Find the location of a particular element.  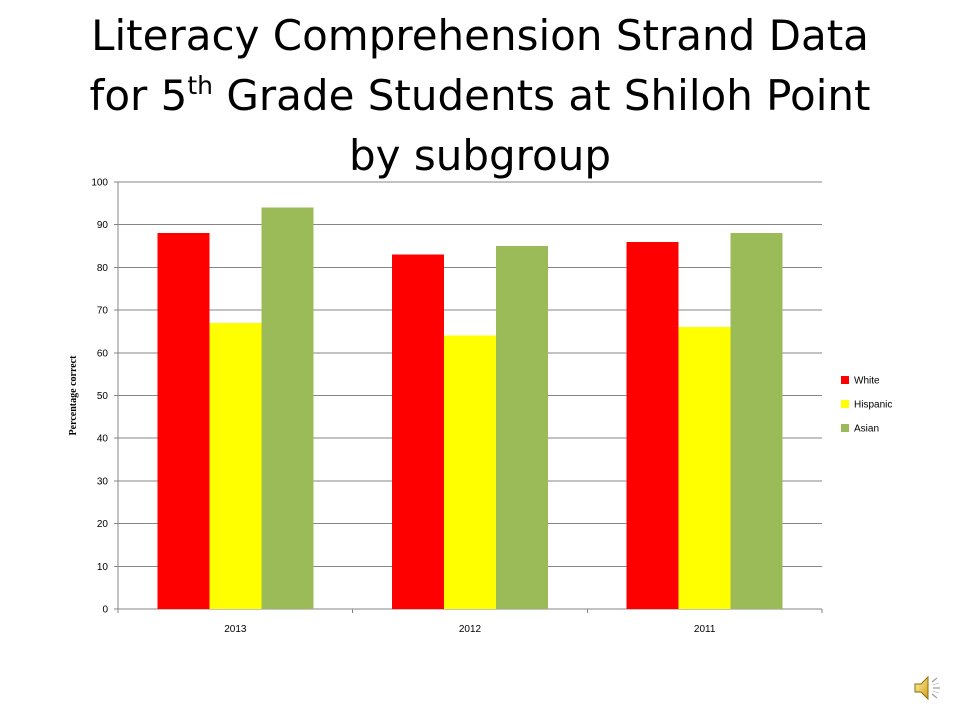

y-tick-label: 70 is located at coordinates (103, 311).